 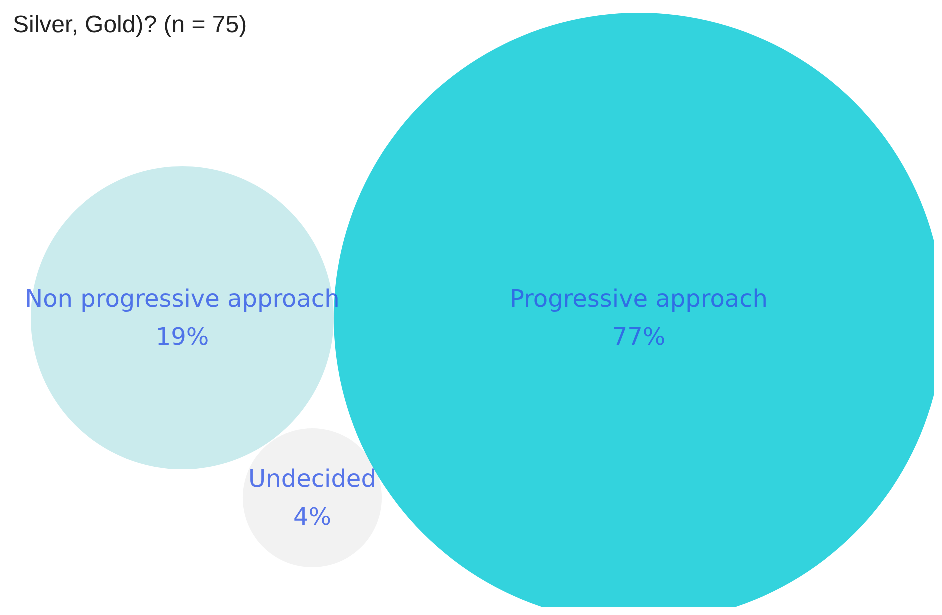 I want to click on data-label: 19%, so click(x=183, y=337).